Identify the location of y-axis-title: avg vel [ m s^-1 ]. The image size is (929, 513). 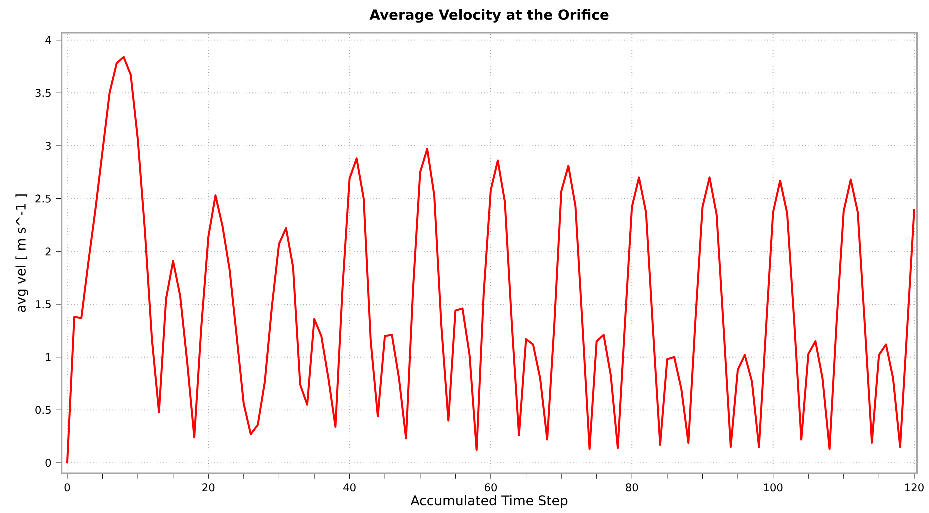
(22, 253).